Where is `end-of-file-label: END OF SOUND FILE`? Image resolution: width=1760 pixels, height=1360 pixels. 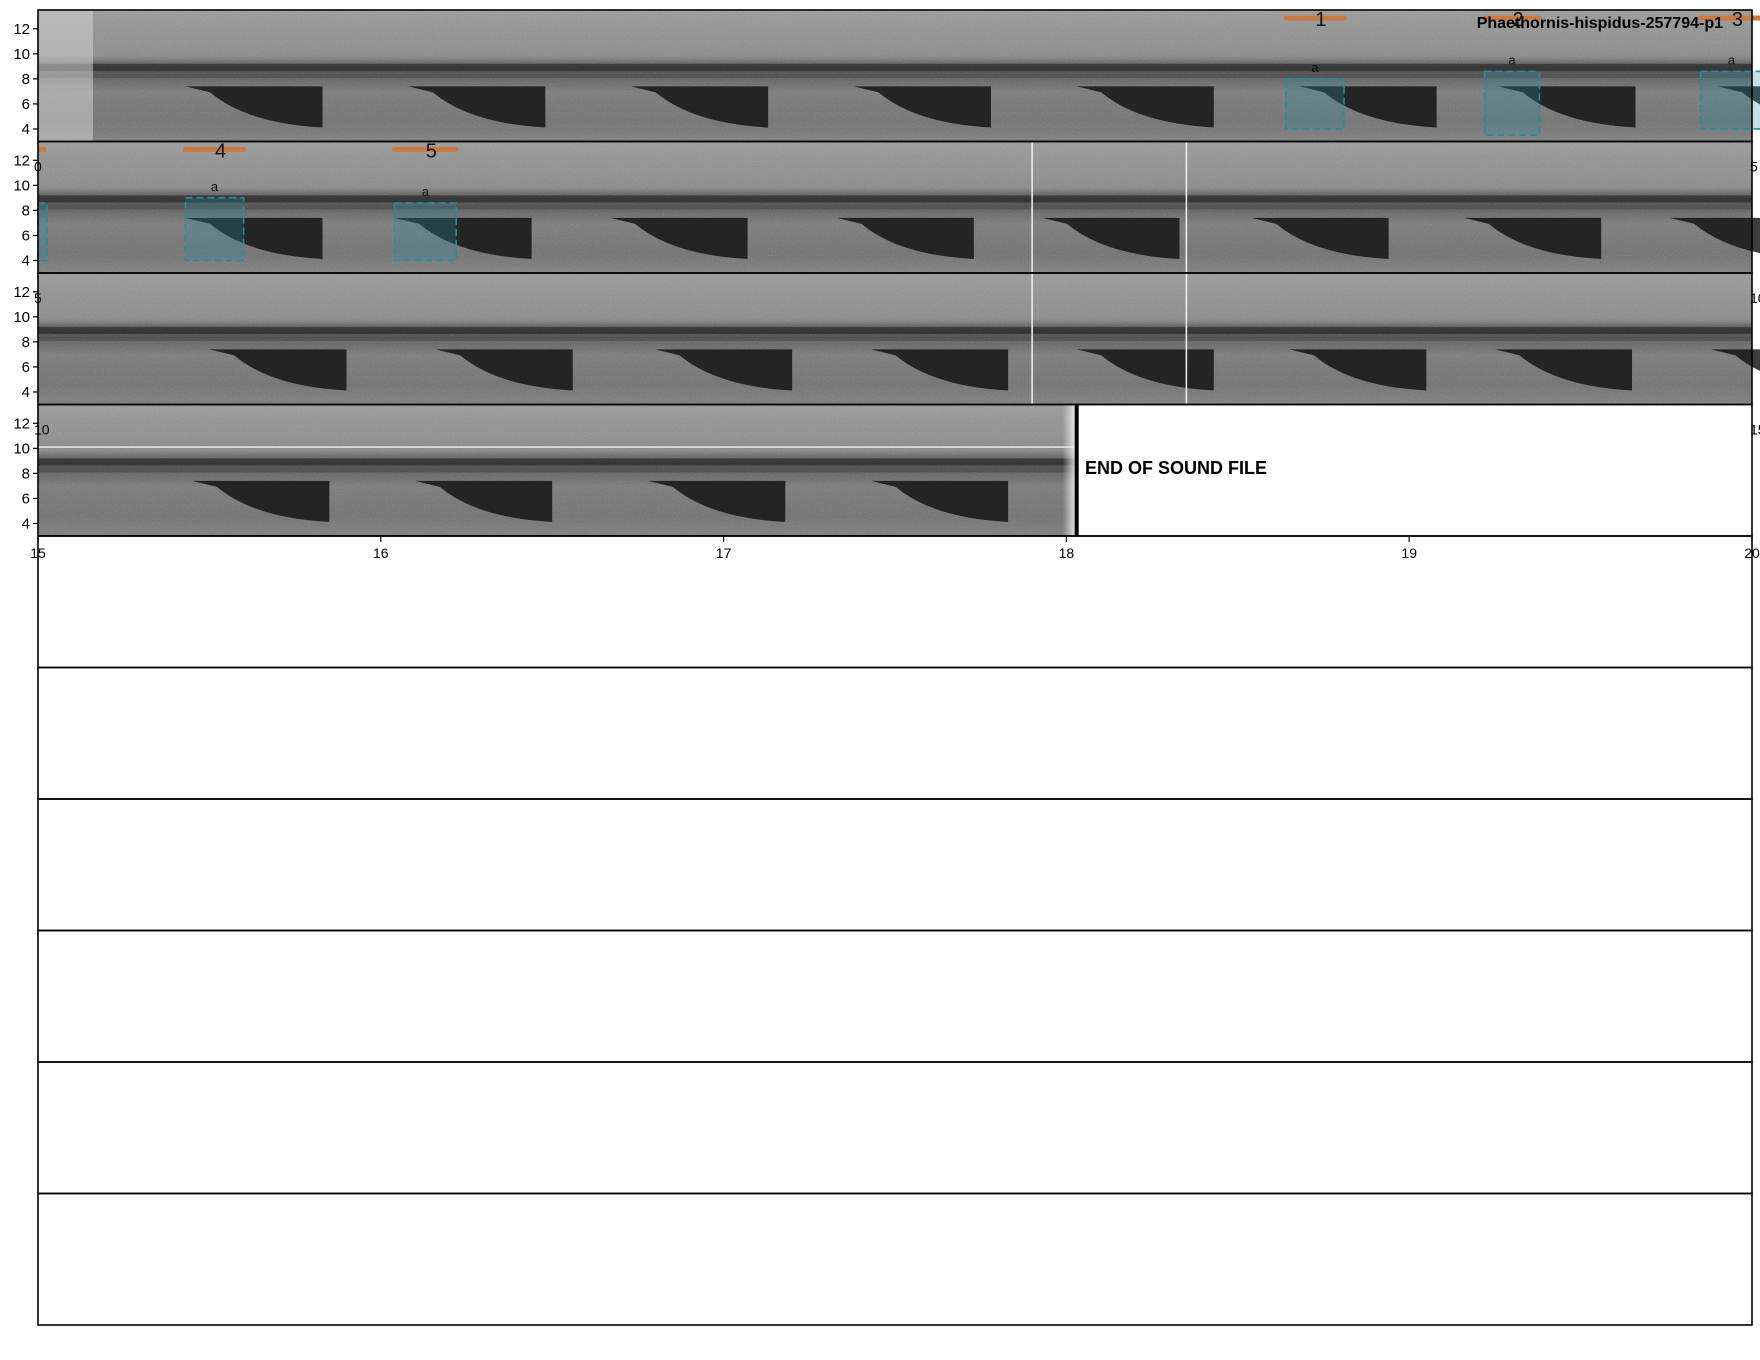
end-of-file-label: END OF SOUND FILE is located at coordinates (1176, 468).